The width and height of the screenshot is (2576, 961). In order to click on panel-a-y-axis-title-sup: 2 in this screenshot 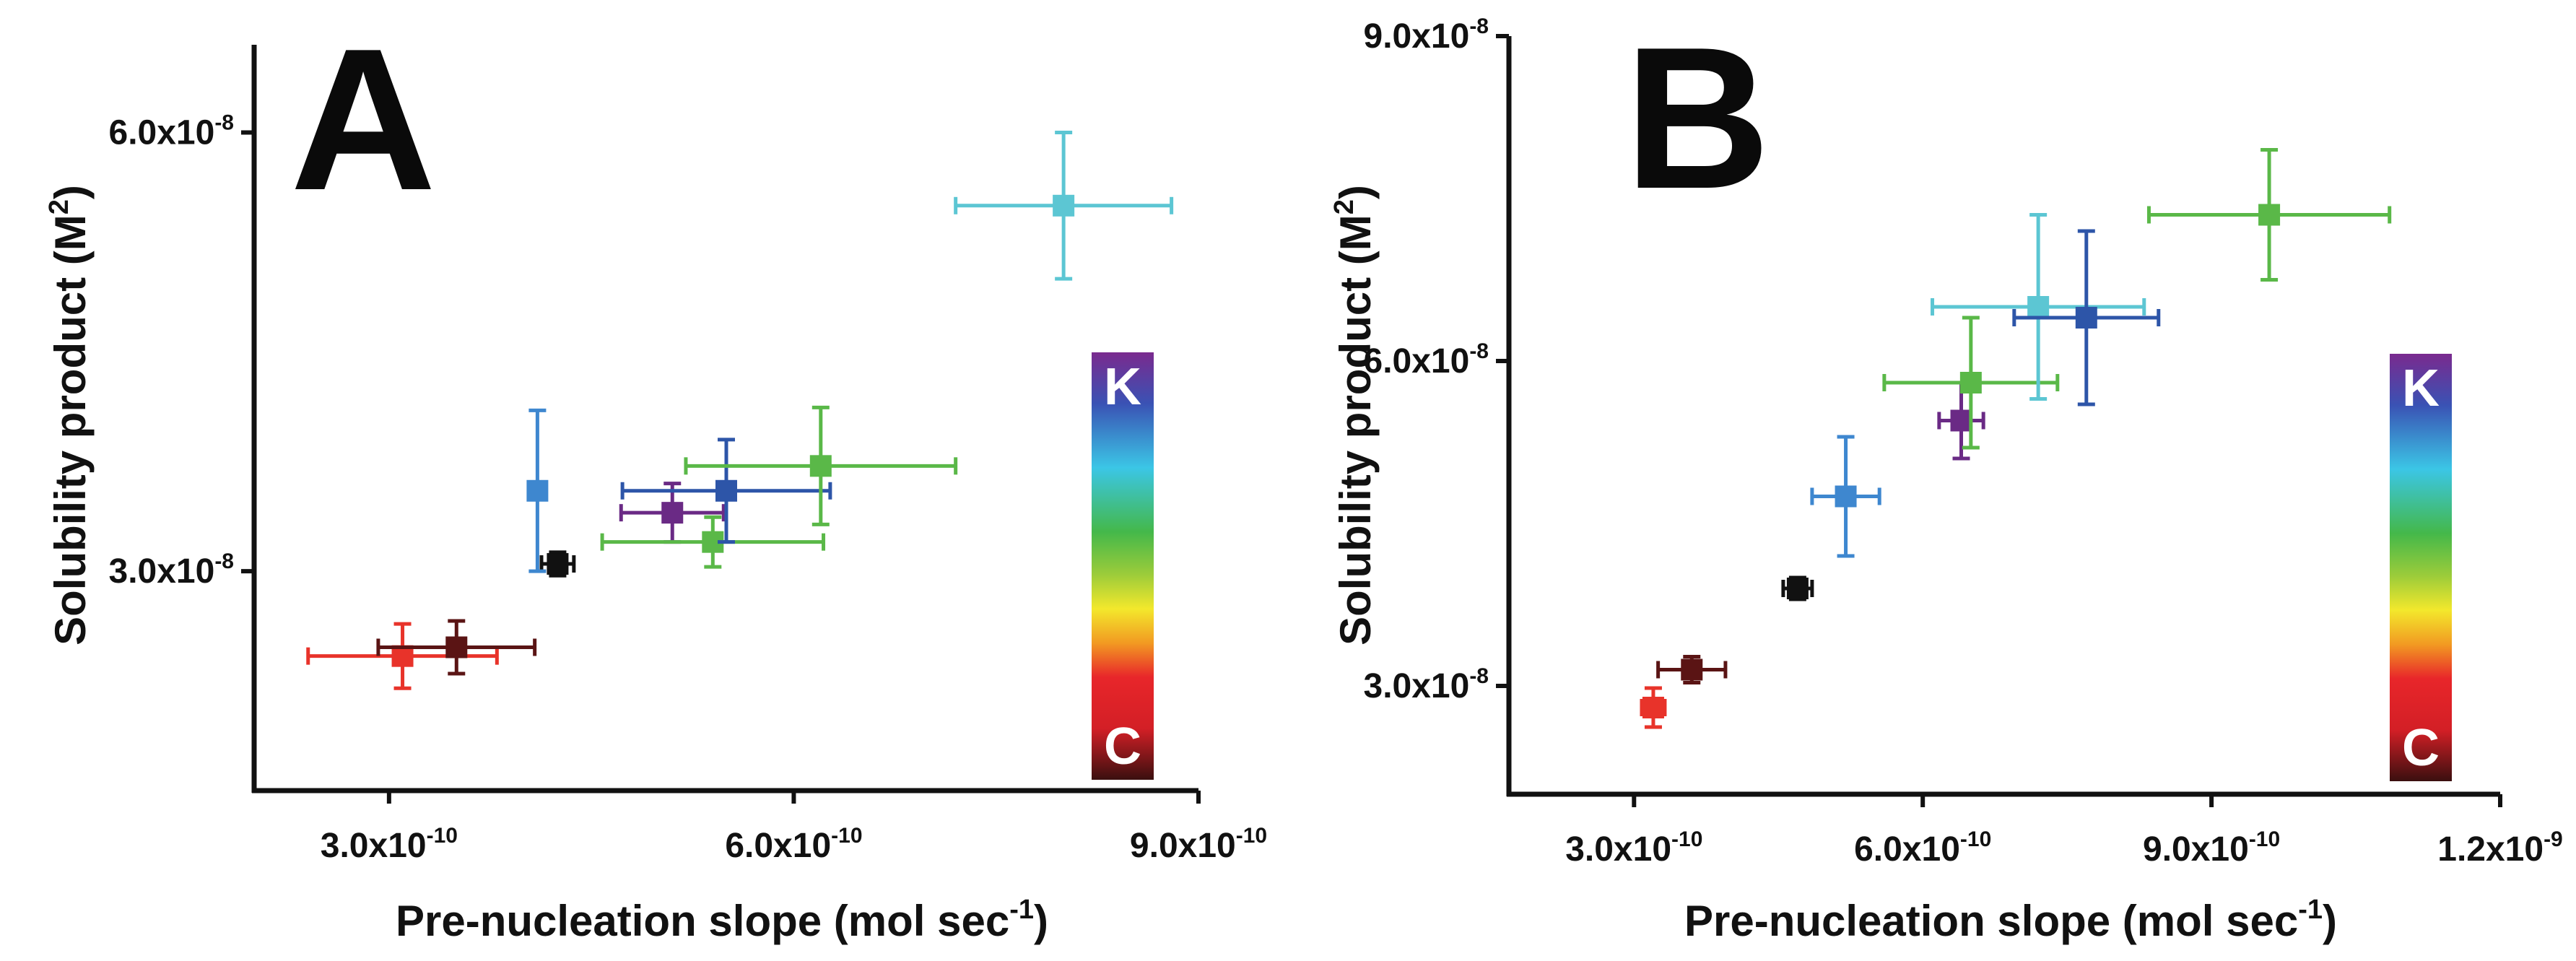, I will do `click(59, 206)`.